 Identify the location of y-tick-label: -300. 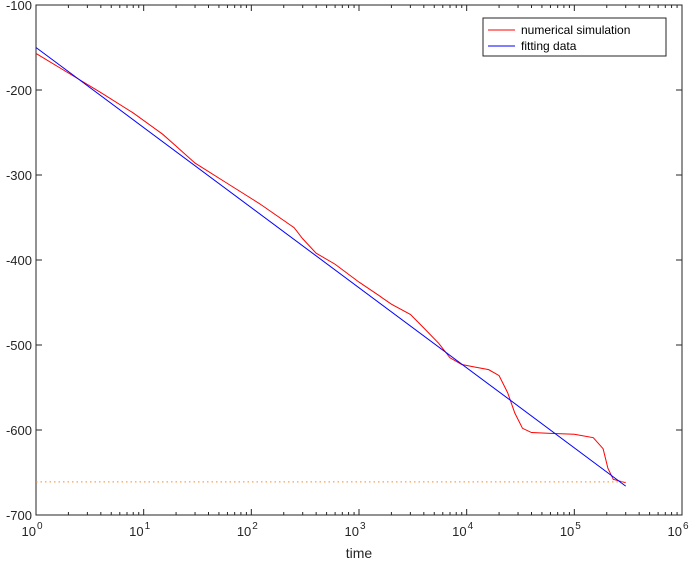
(19, 175).